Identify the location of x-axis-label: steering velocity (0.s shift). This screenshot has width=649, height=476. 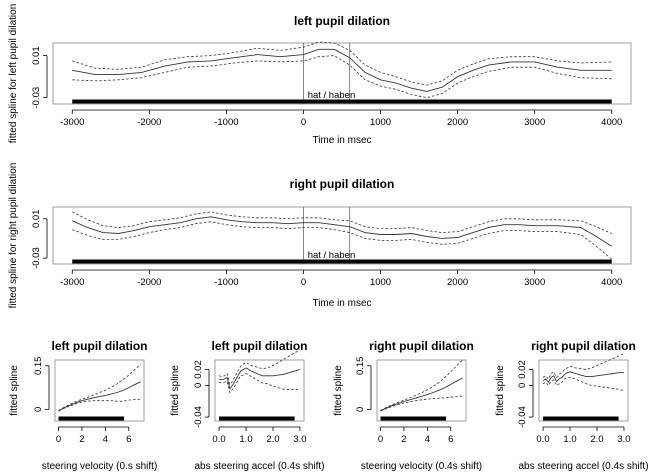
(100, 466).